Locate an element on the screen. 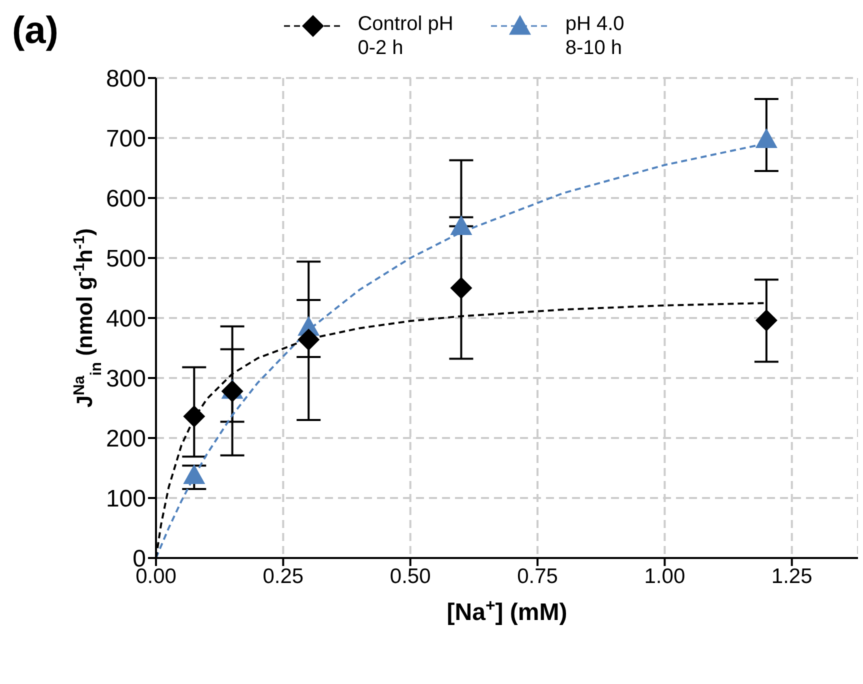  y-tick-label: 100 is located at coordinates (126, 499).